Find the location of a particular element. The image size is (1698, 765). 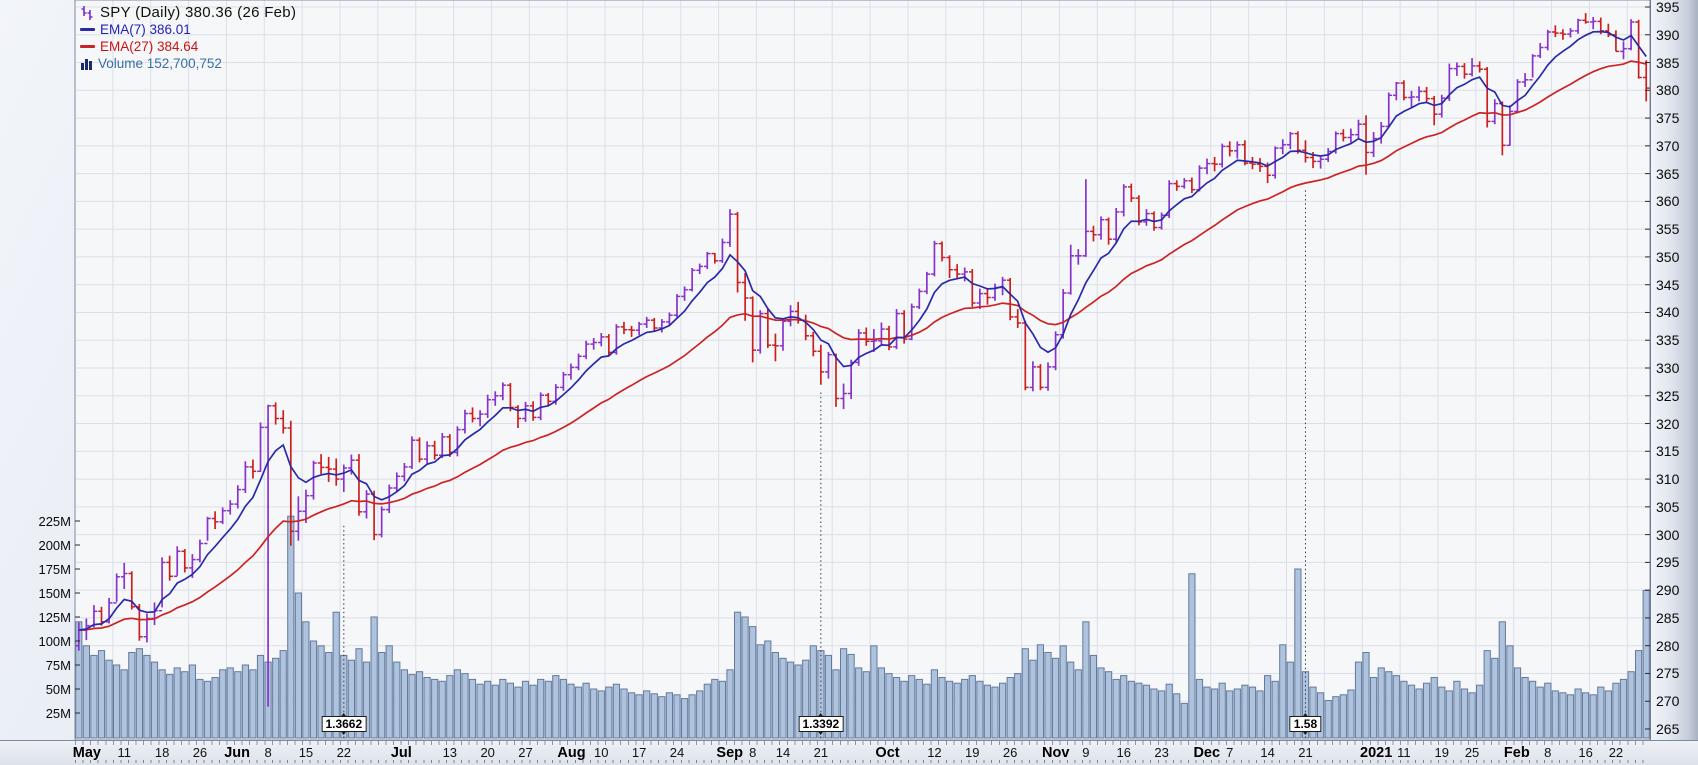

date-axis-day-label: 17 is located at coordinates (639, 752).